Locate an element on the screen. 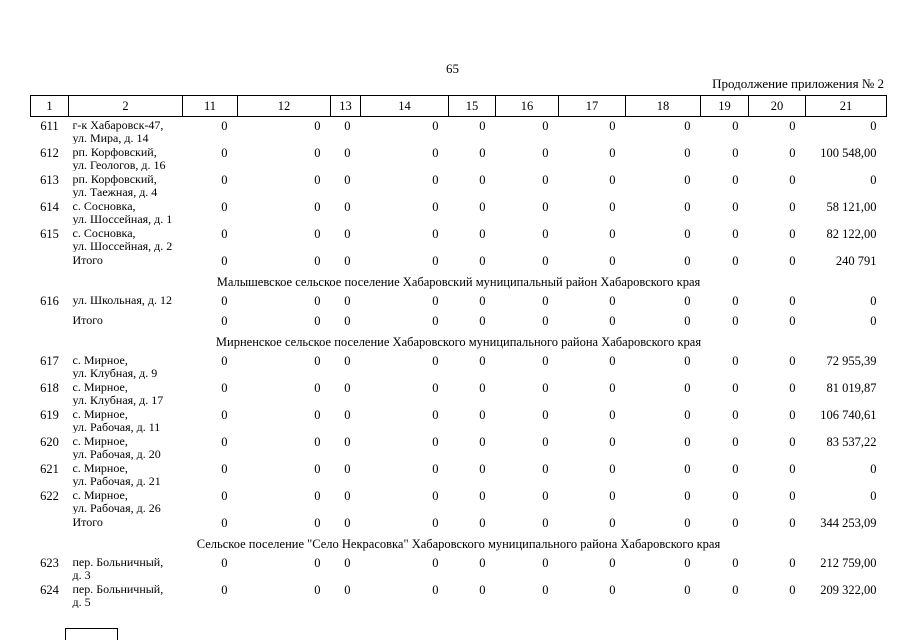 This screenshot has height=640, width=905. total-row: Итого 0 0 0 0 0 0 0 0 0 0 0 is located at coordinates (459, 322).